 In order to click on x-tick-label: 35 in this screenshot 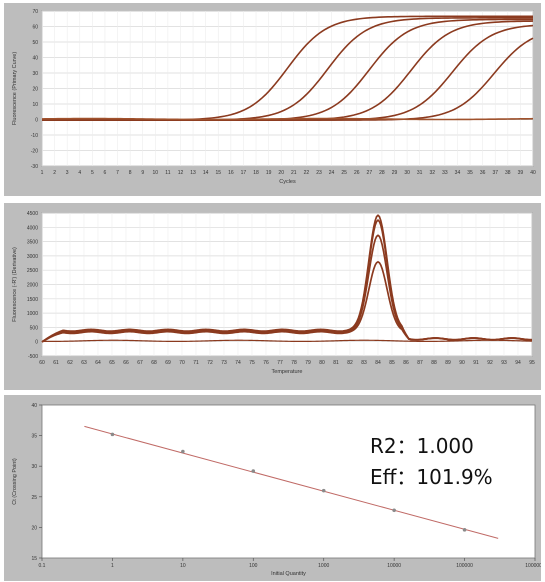, I will do `click(470, 173)`.